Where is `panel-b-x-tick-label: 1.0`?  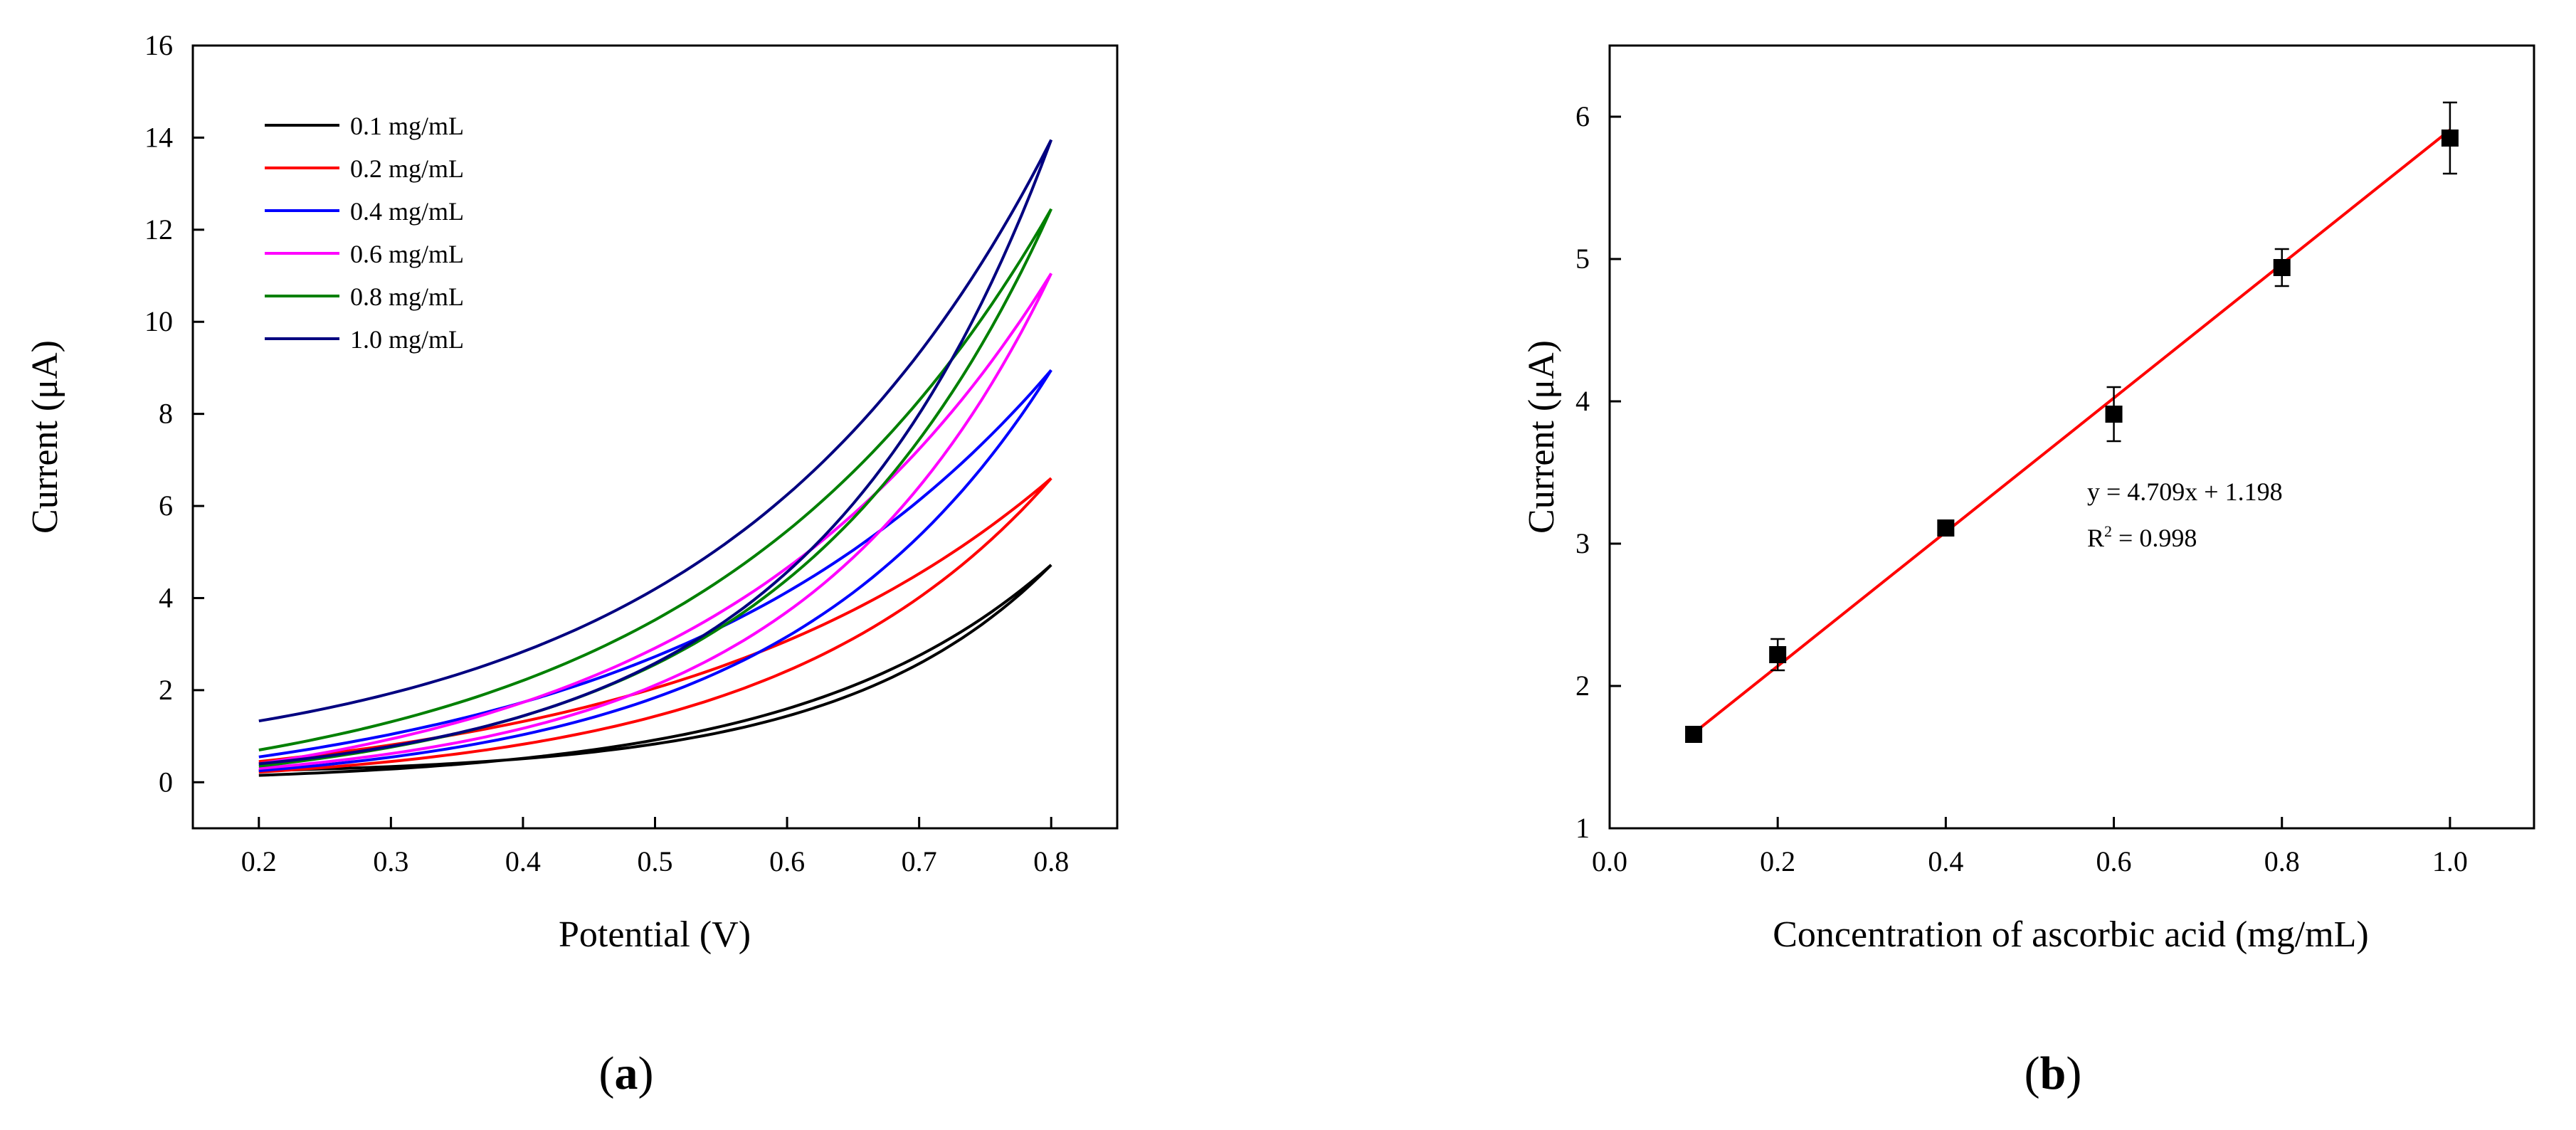 panel-b-x-tick-label: 1.0 is located at coordinates (2450, 861).